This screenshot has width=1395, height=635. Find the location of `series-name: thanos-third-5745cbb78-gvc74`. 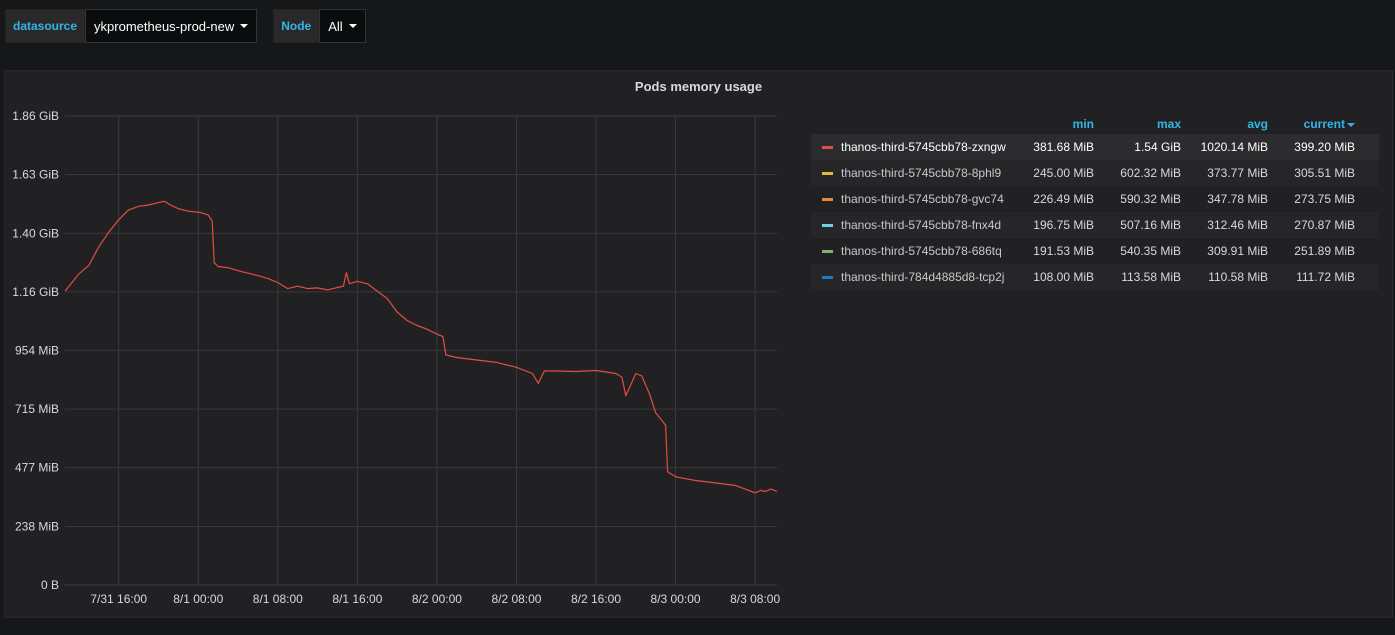

series-name: thanos-third-5745cbb78-gvc74 is located at coordinates (922, 199).